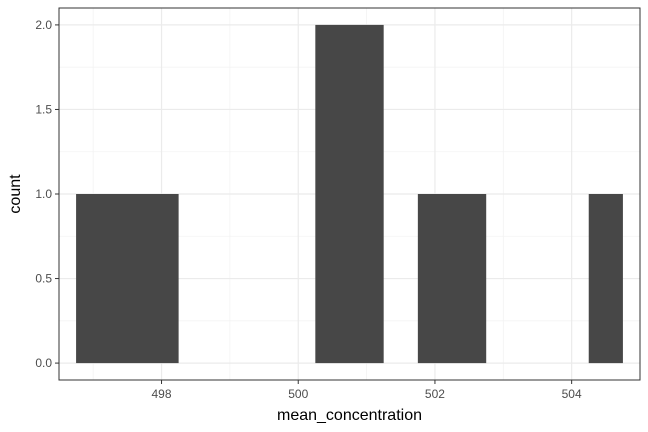 The image size is (648, 432). Describe the element at coordinates (43, 363) in the screenshot. I see `y-tick-label: 0.0` at that location.